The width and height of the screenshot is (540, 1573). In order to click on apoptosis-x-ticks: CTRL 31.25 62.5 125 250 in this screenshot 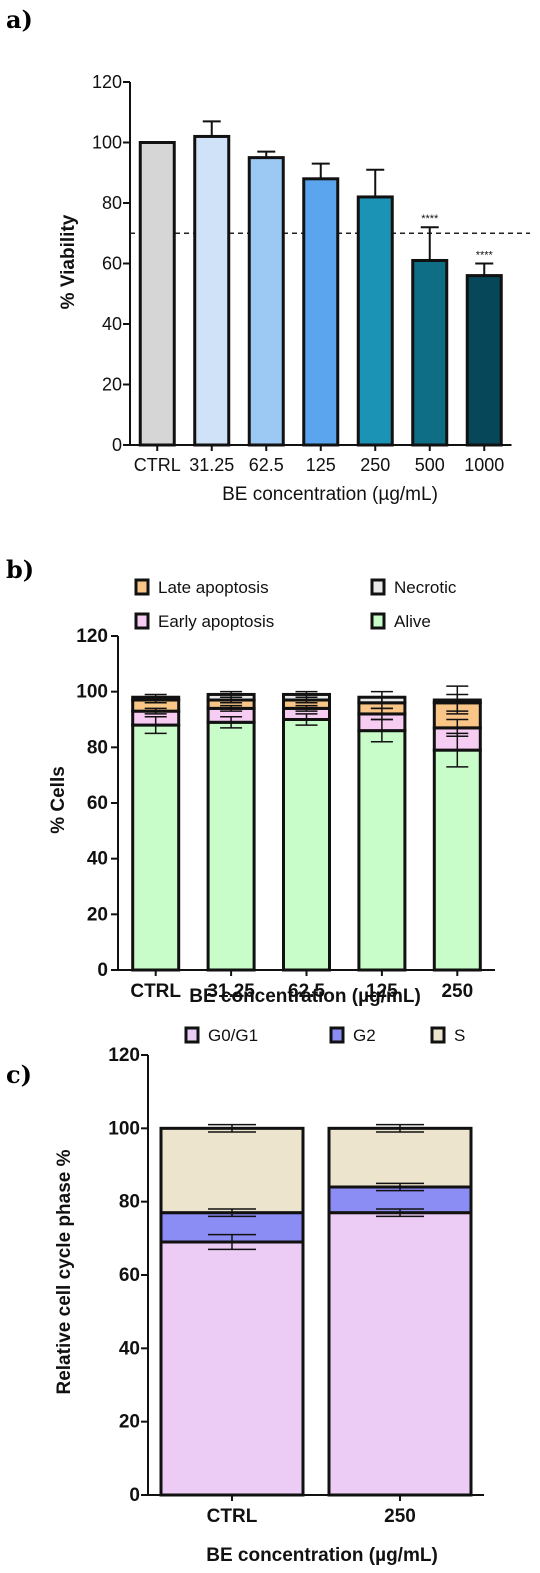, I will do `click(301, 986)`.